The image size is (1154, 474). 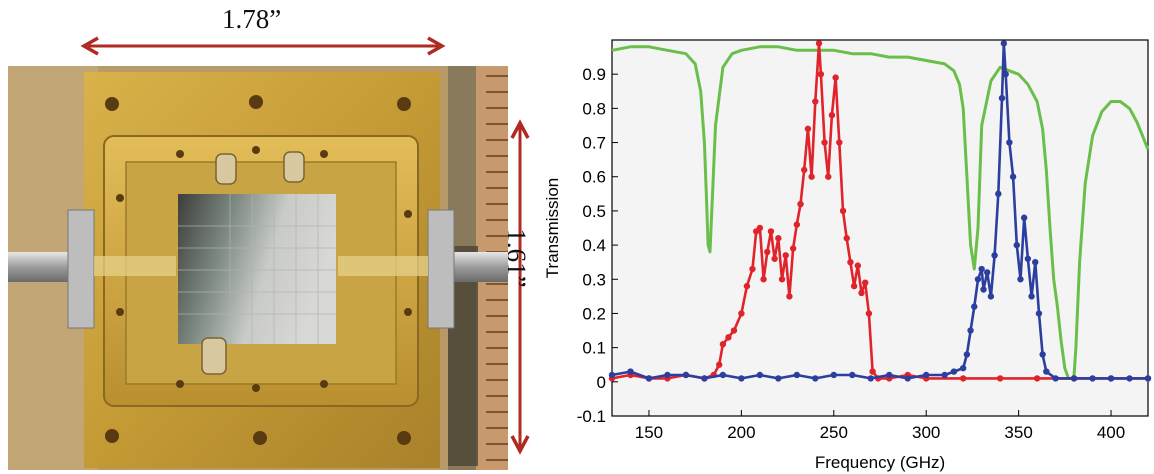 What do you see at coordinates (594, 143) in the screenshot?
I see `y-tick-label: 0.7` at bounding box center [594, 143].